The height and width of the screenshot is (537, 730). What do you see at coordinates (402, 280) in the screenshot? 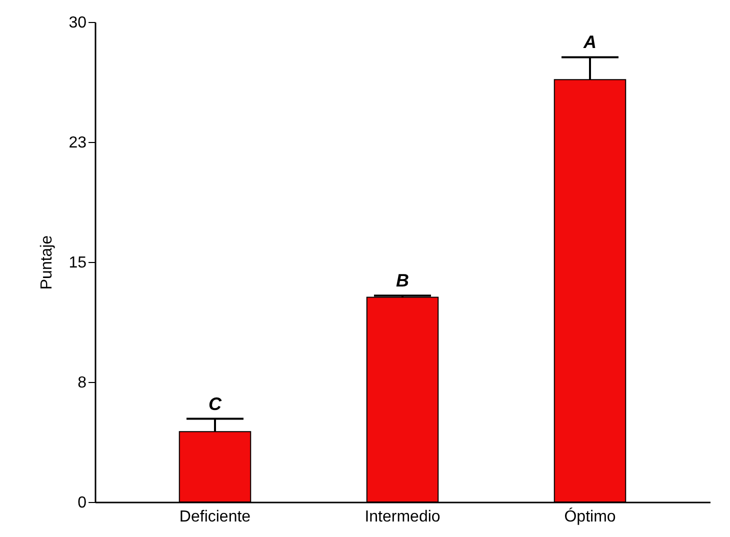
I see `annotation: B` at bounding box center [402, 280].